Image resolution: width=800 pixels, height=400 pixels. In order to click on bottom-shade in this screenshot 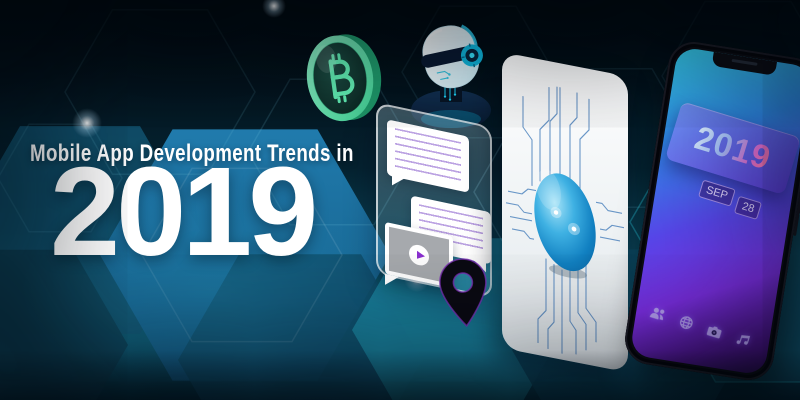, I will do `click(400, 375)`.